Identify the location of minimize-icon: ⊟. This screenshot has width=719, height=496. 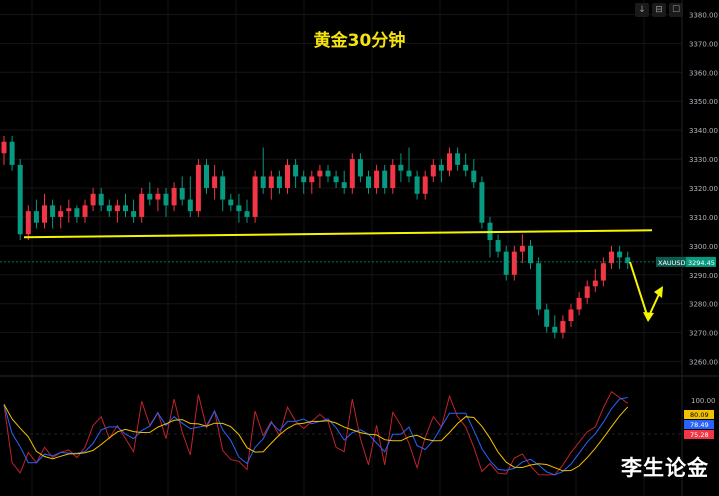
(659, 10).